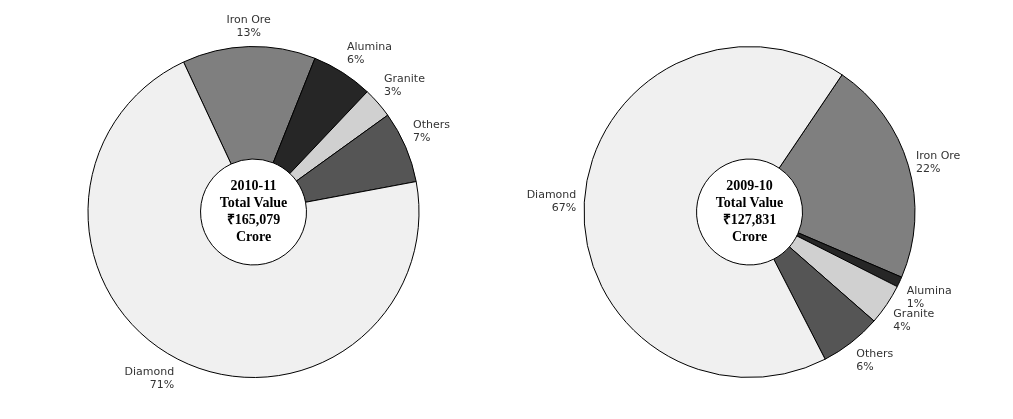 The width and height of the screenshot is (1013, 419). Describe the element at coordinates (393, 92) in the screenshot. I see `data-label: 3%` at that location.